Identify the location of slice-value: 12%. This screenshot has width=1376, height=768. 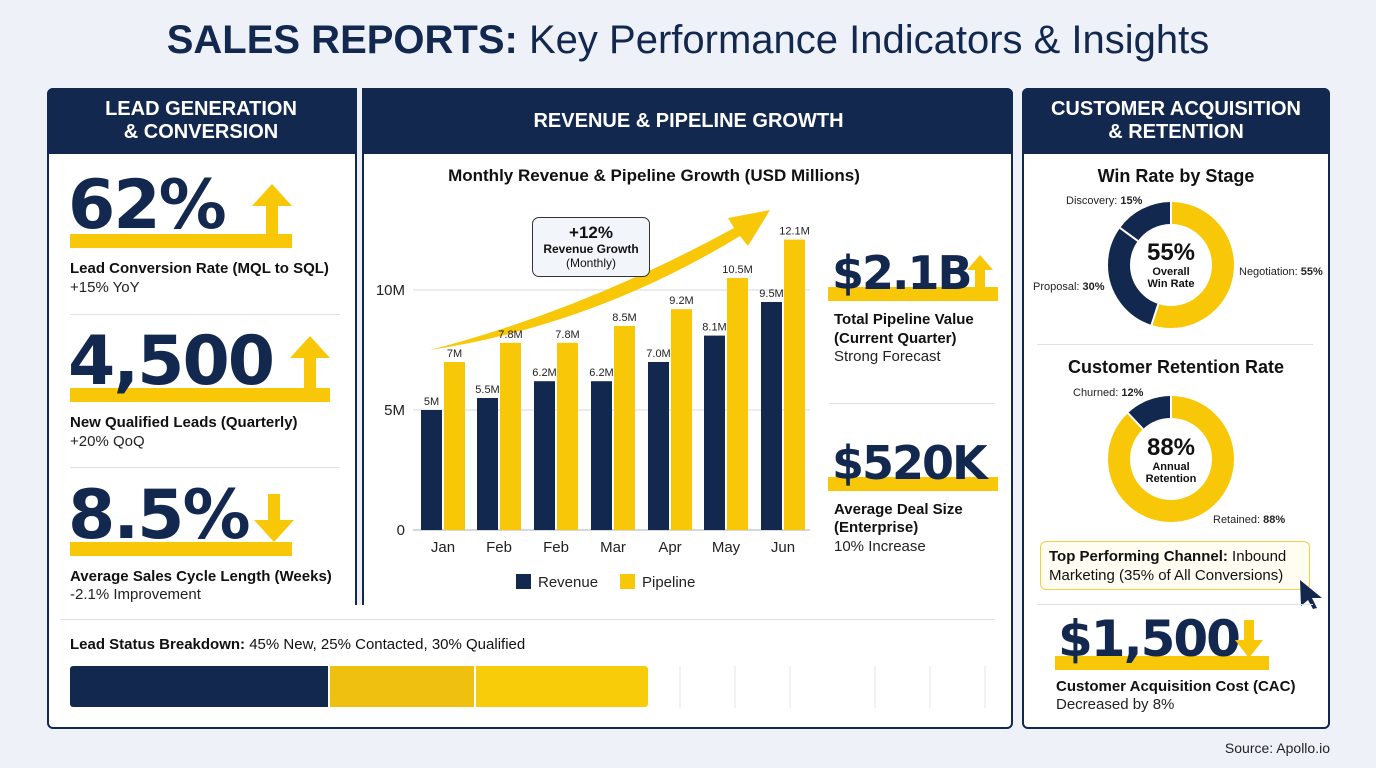
(1132, 393).